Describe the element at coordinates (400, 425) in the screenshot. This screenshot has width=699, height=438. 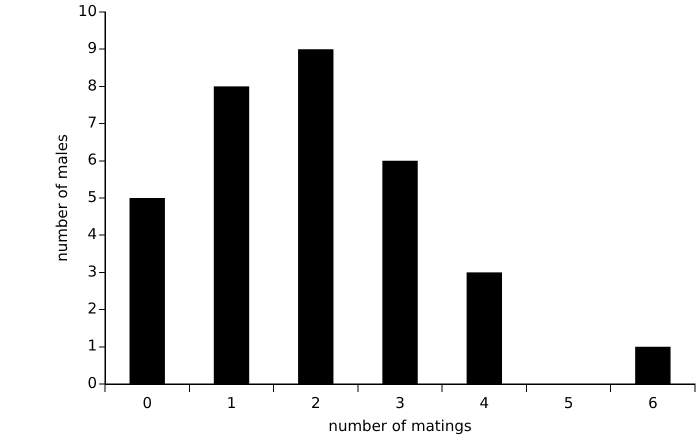
I see `x-axis-title: number of matings` at that location.